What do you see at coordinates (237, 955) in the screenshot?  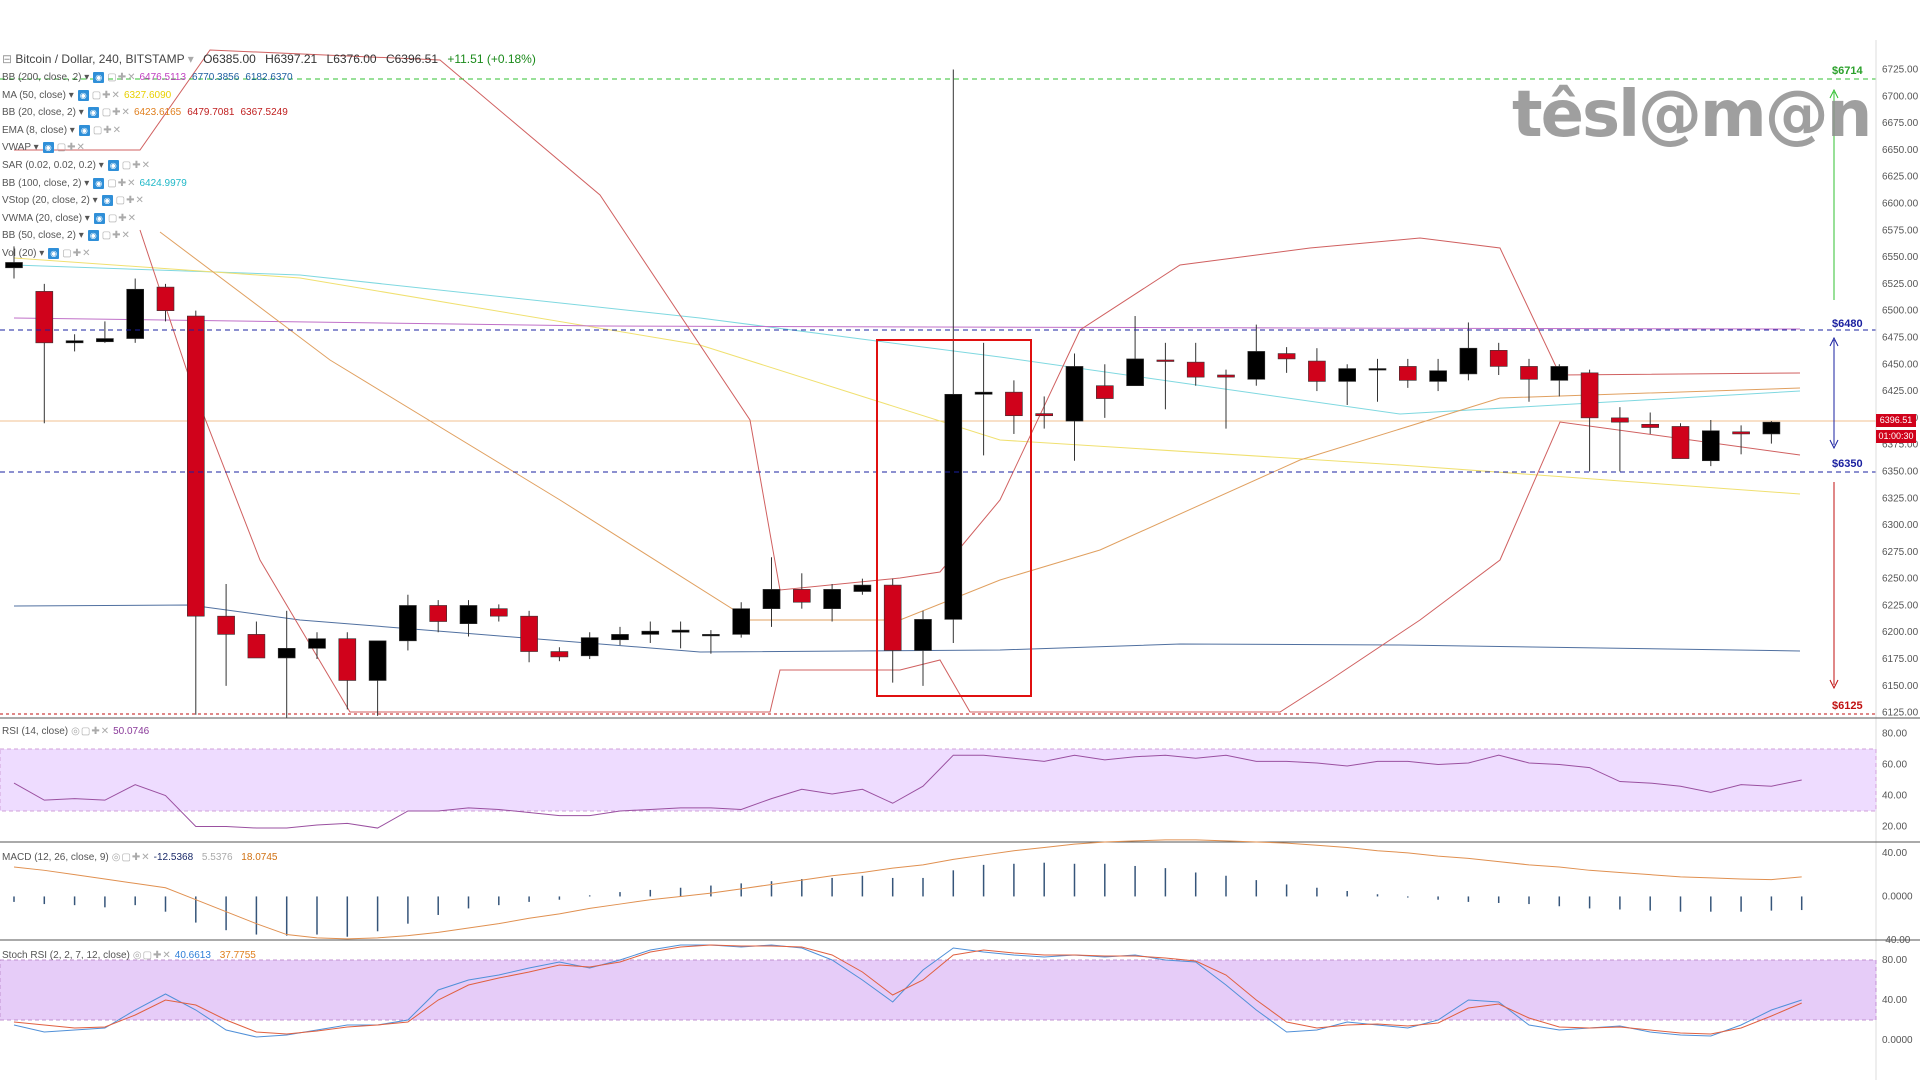 I see `stoch-d-value: 37.7755` at bounding box center [237, 955].